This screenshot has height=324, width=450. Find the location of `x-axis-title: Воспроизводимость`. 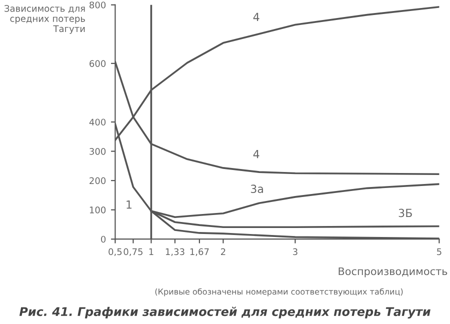

x-axis-title: Воспроизводимость is located at coordinates (393, 272).